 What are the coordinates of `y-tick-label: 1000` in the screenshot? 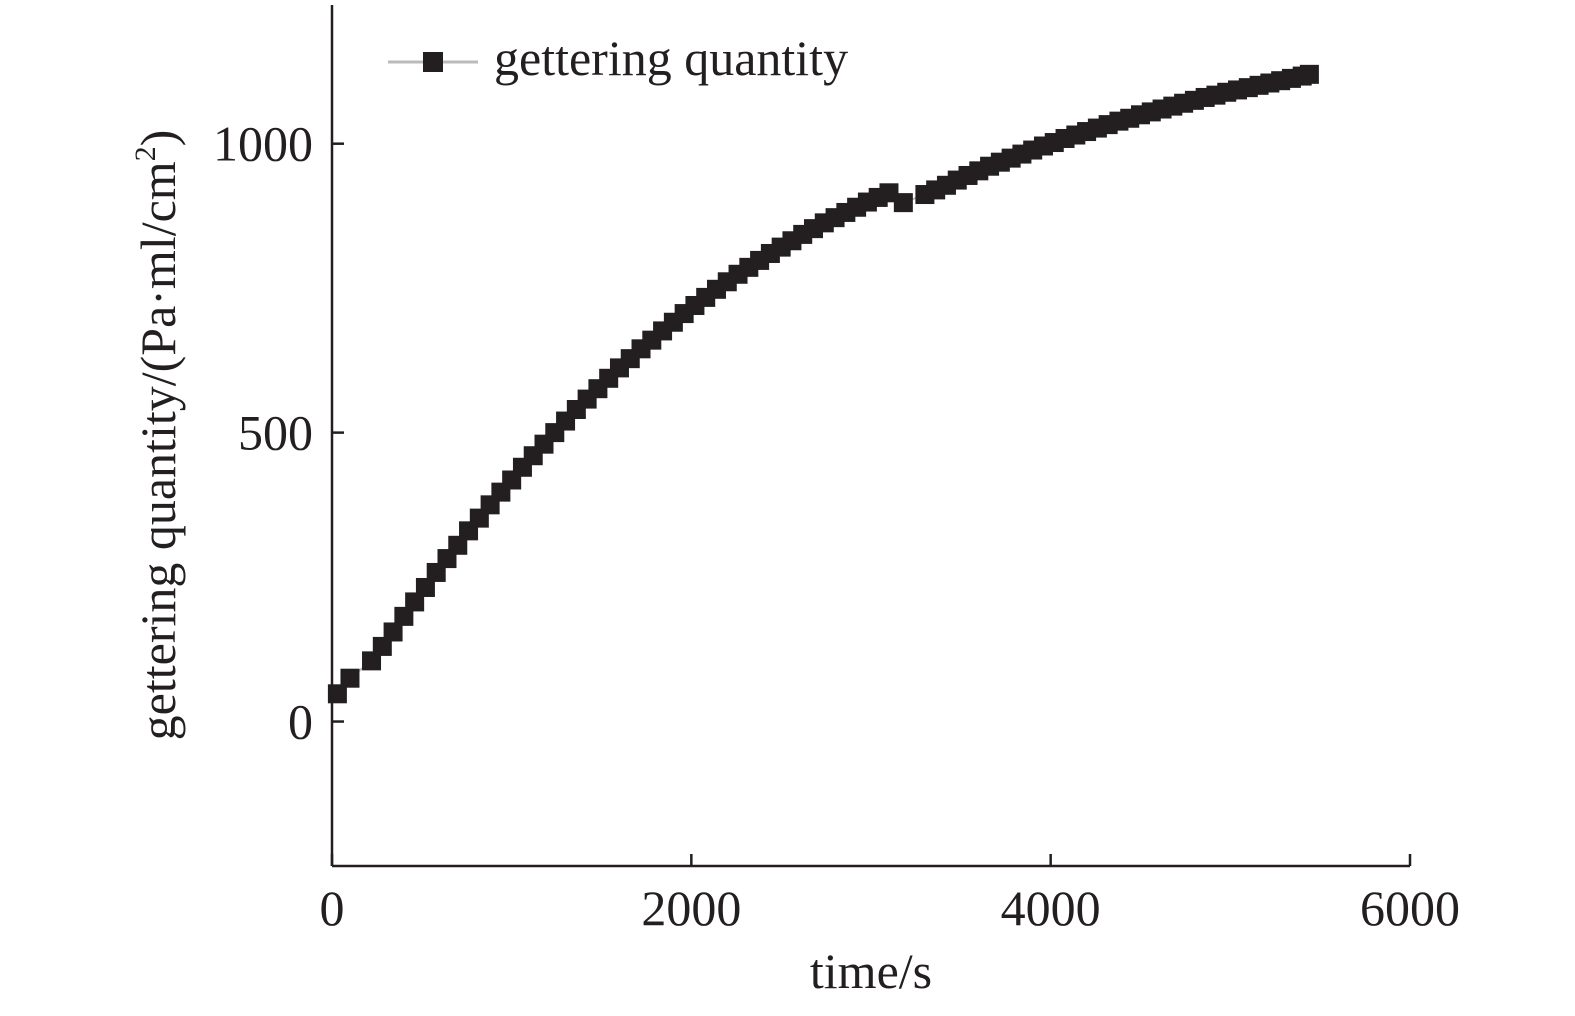 It's located at (263, 144).